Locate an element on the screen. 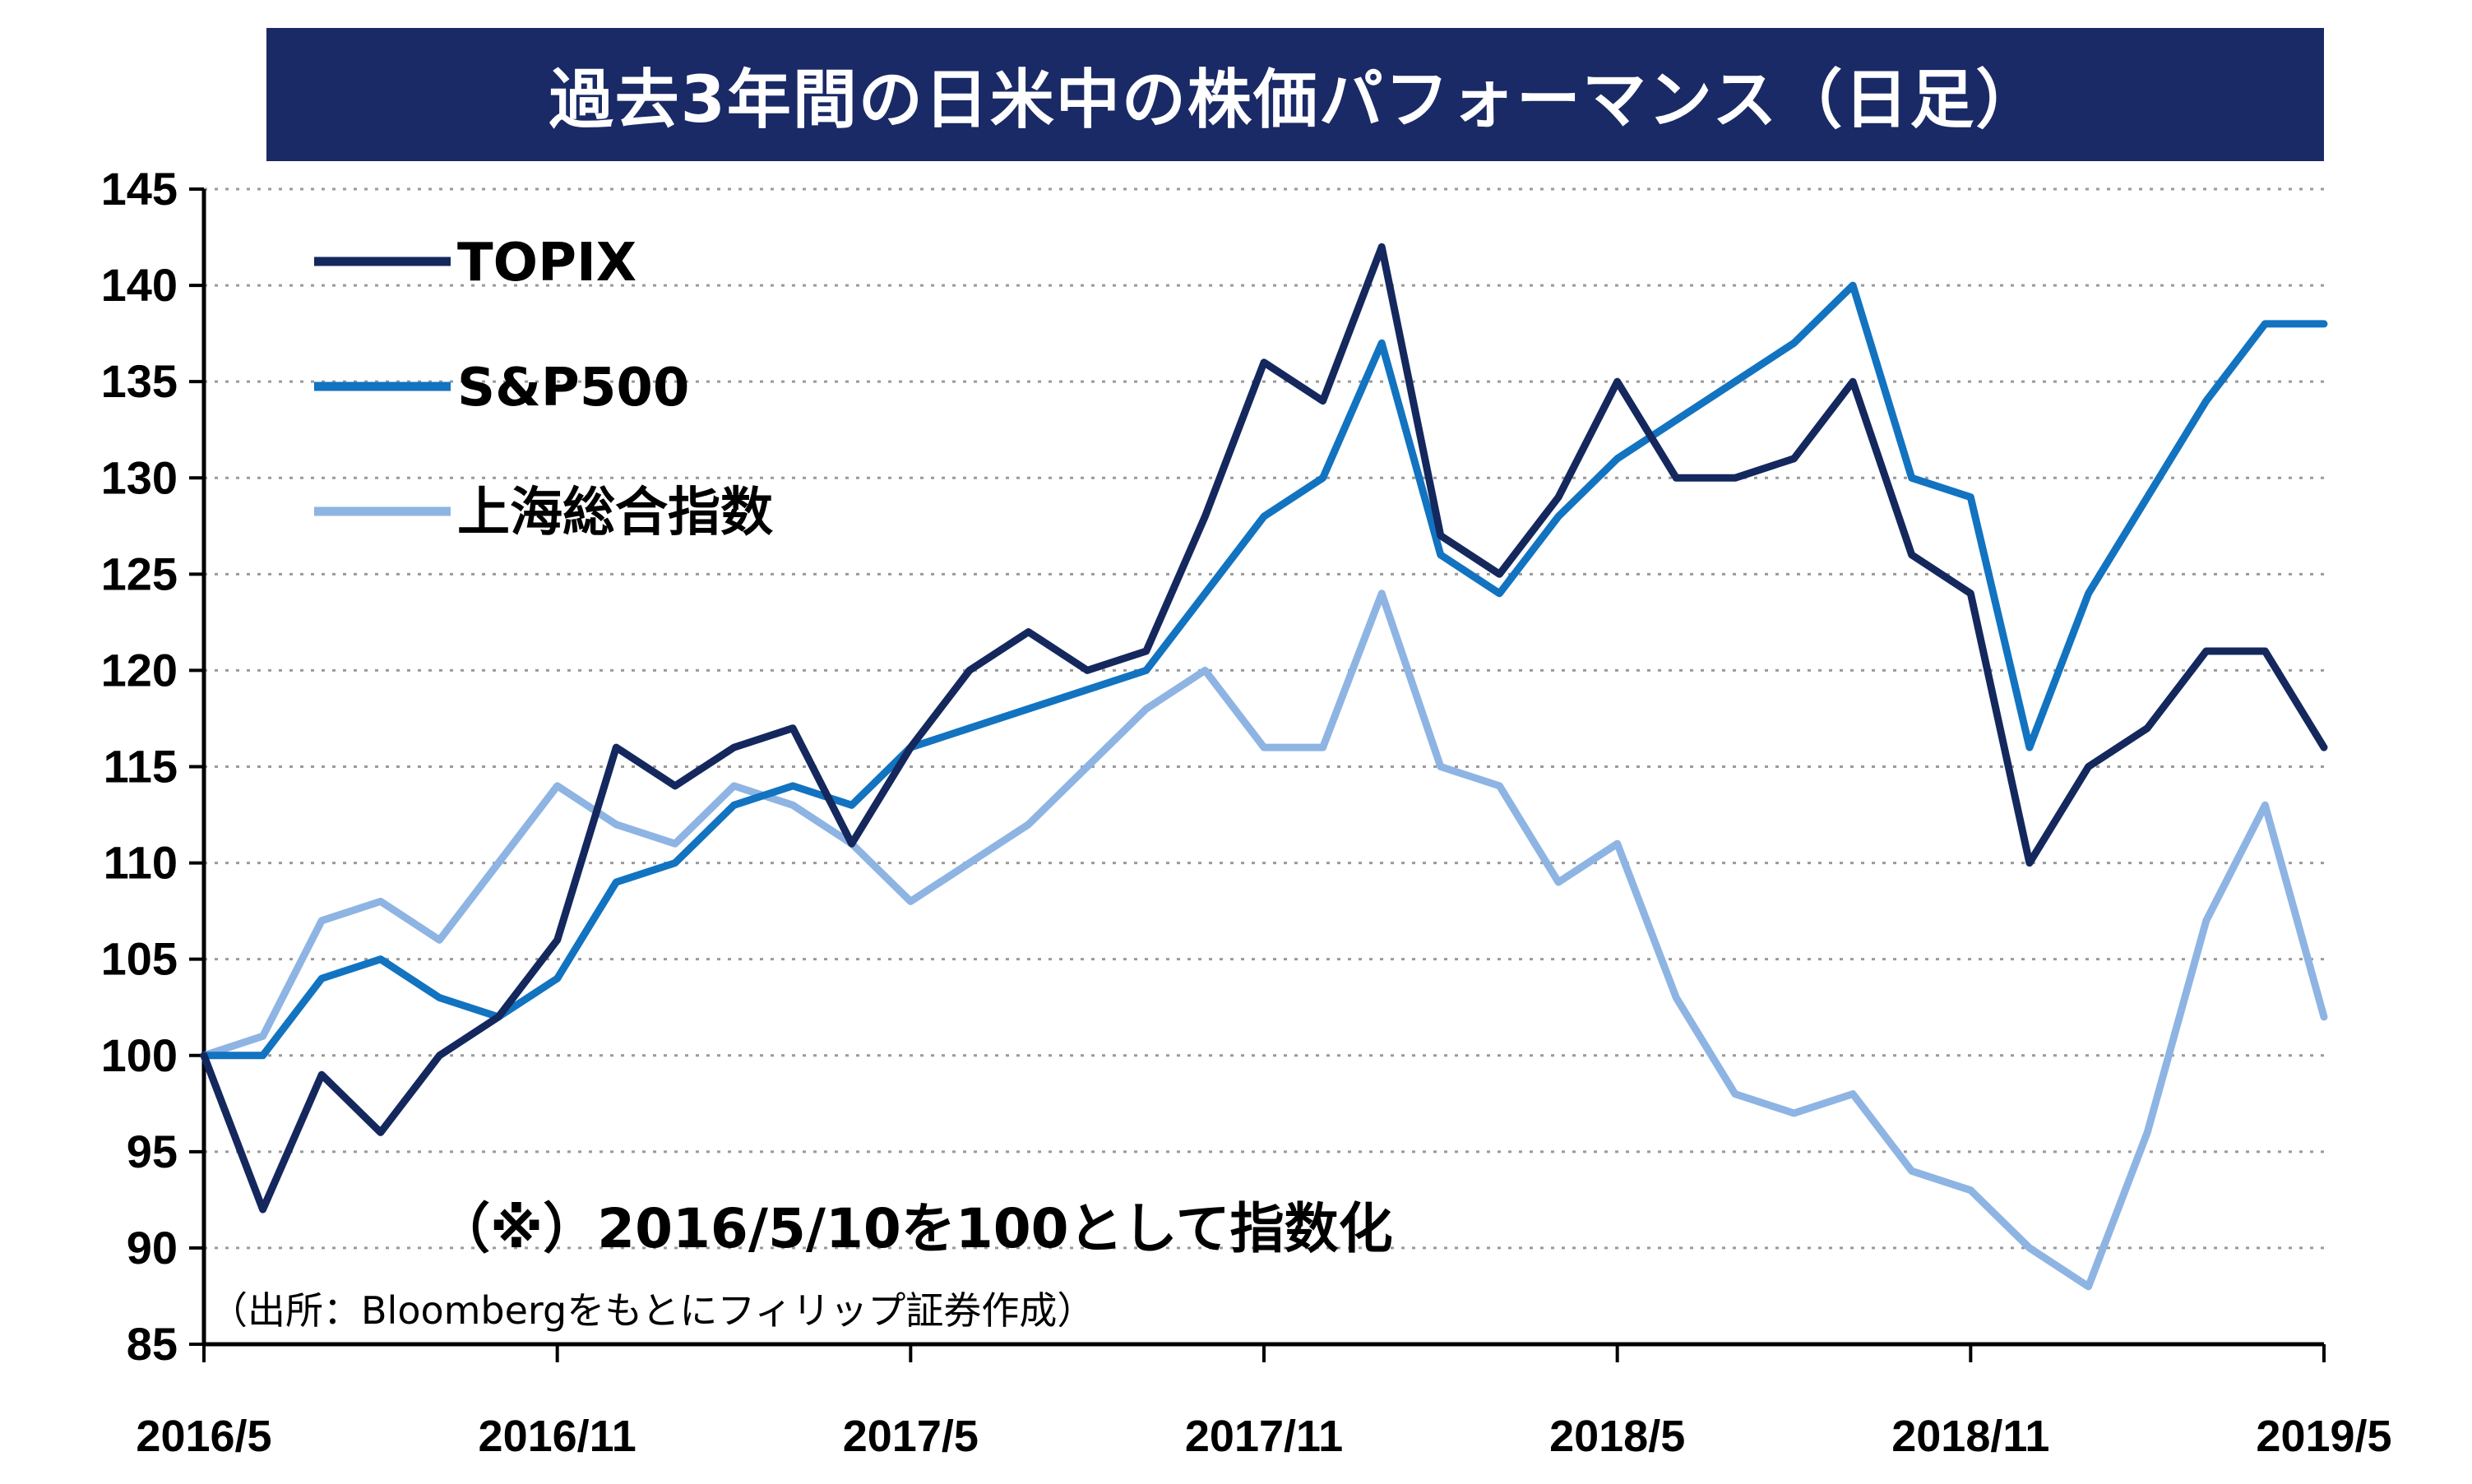  y-tick-label: 85 is located at coordinates (152, 1344).